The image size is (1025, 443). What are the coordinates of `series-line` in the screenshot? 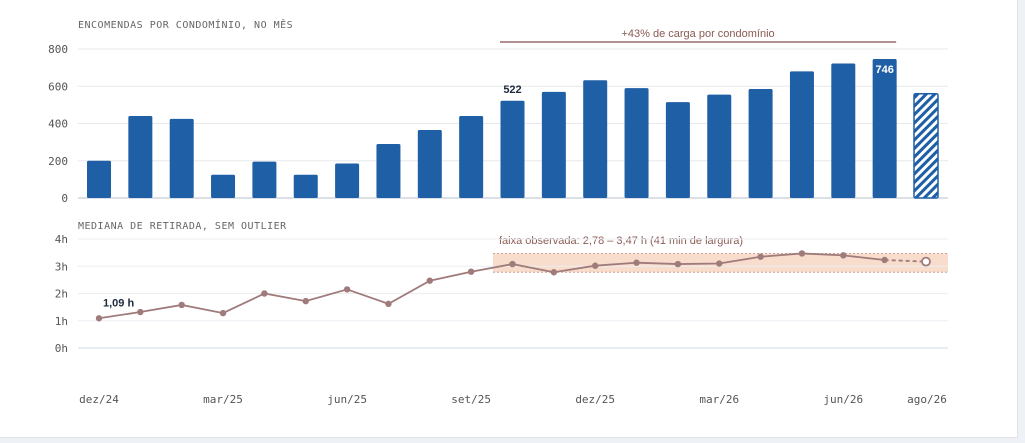 It's located at (491, 286).